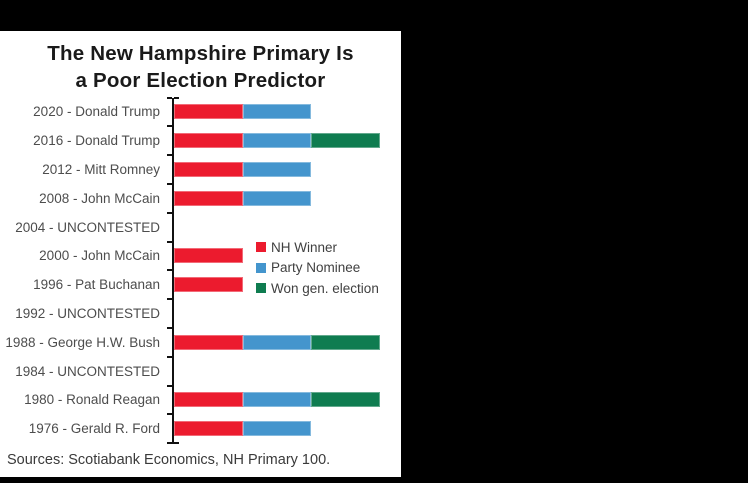 This screenshot has height=483, width=748. I want to click on y-axis-line, so click(173, 270).